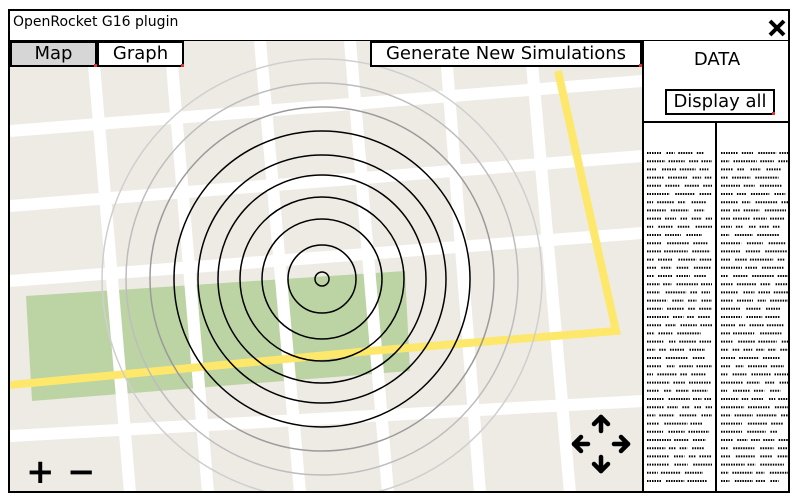 The width and height of the screenshot is (806, 503). I want to click on generate-simulations-button: Generate New Simulations, so click(506, 54).